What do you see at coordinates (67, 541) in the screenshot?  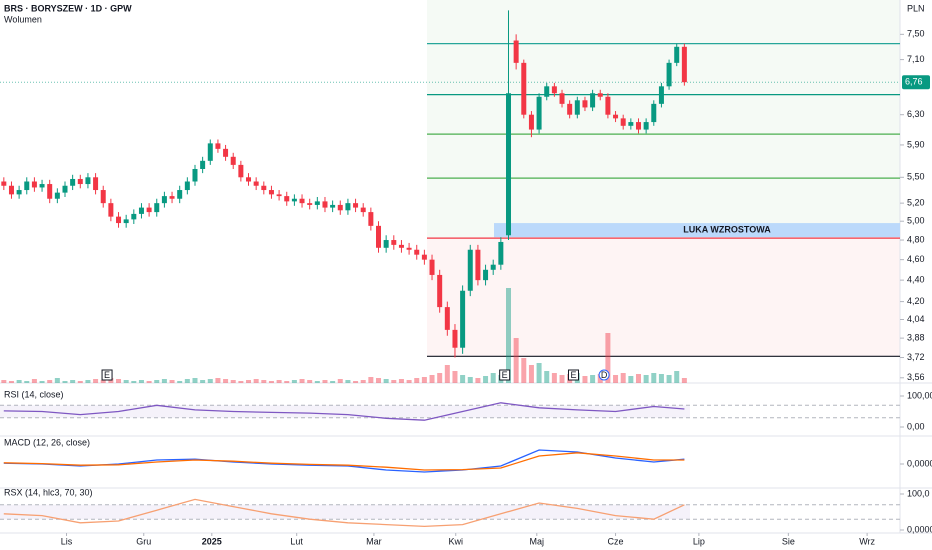 I see `x-tick-label: Lis` at bounding box center [67, 541].